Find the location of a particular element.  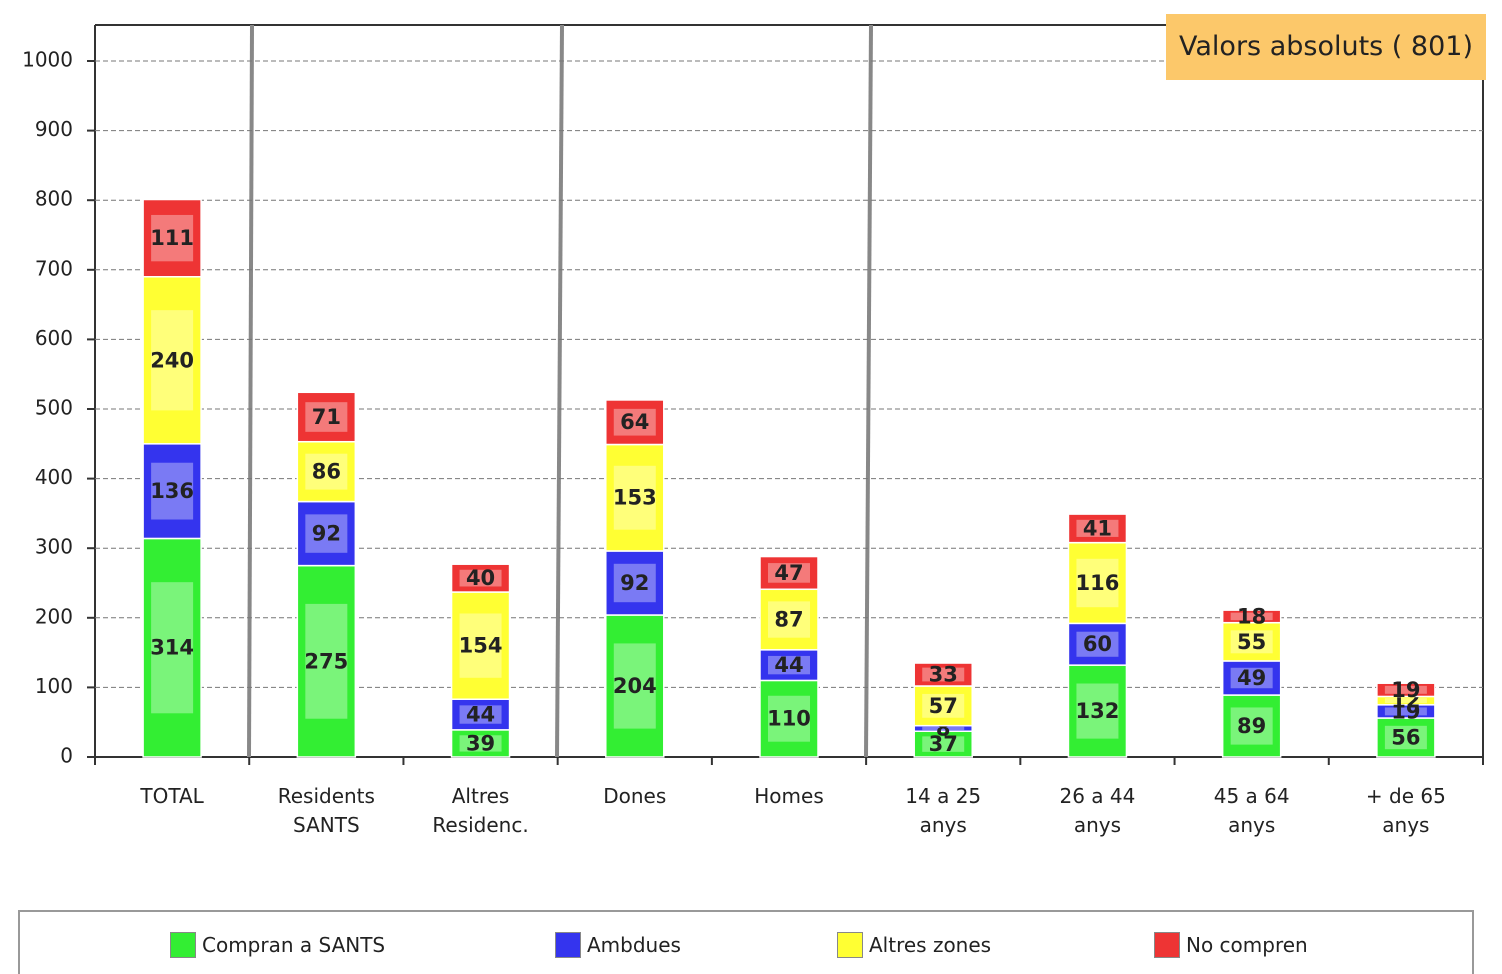

legend-label: Ambdues is located at coordinates (634, 945).